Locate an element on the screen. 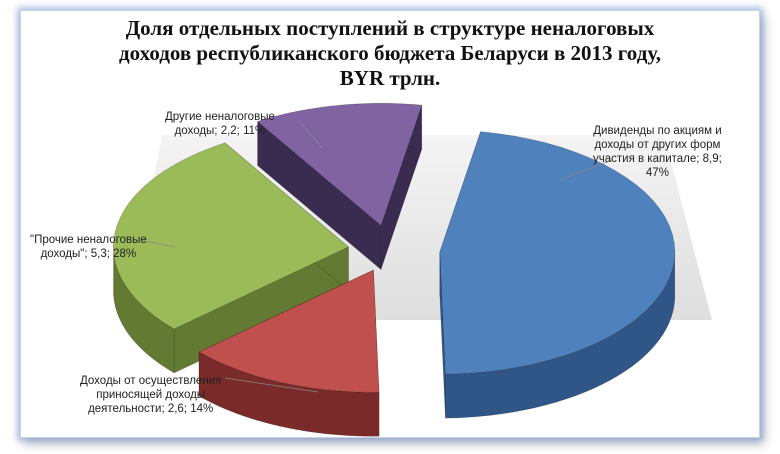  data-label-slice-4: Другие неналоговые доходы; 2,2; 11% is located at coordinates (220, 124).